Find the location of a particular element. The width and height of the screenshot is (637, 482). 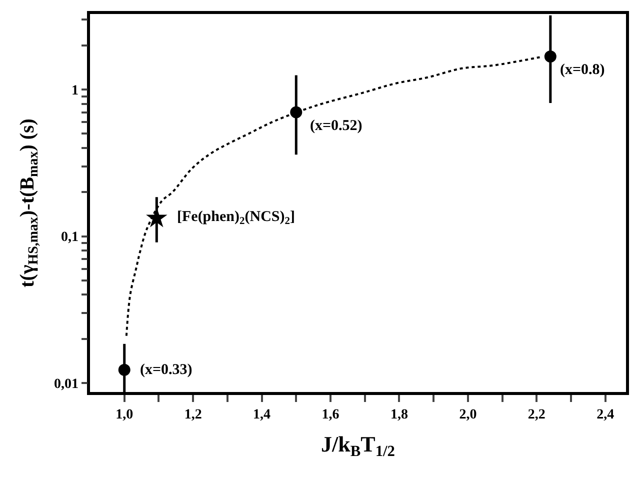

x-tick-label: 1,8 is located at coordinates (399, 415).